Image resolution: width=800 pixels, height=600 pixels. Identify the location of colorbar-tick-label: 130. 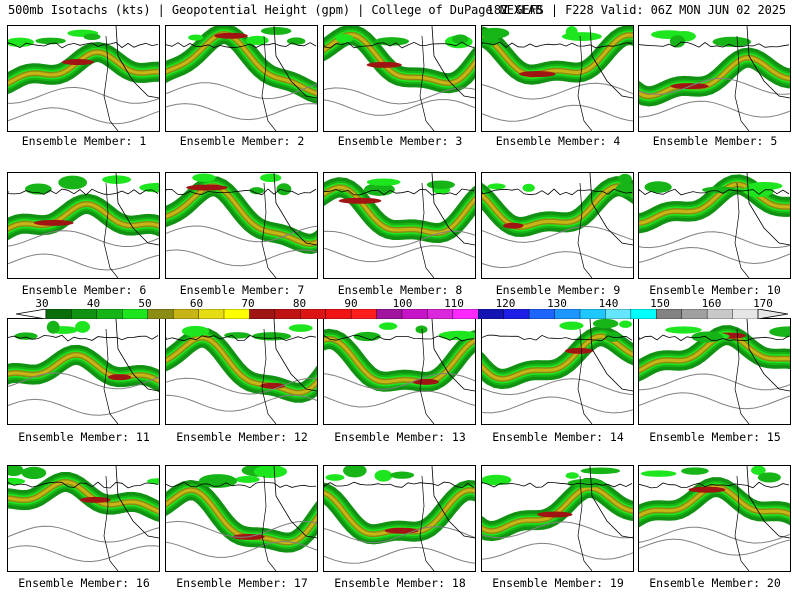
(557, 303).